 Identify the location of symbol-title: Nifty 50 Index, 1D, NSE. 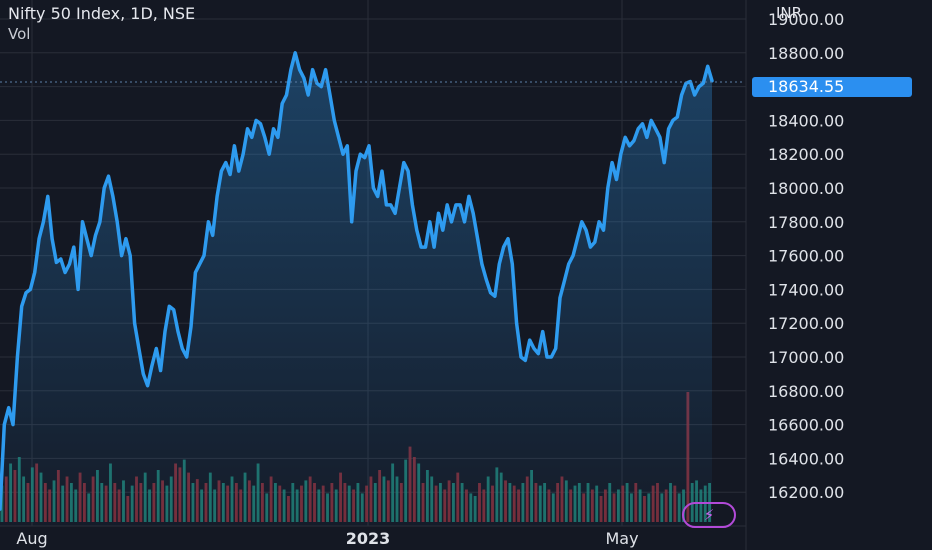
(102, 13).